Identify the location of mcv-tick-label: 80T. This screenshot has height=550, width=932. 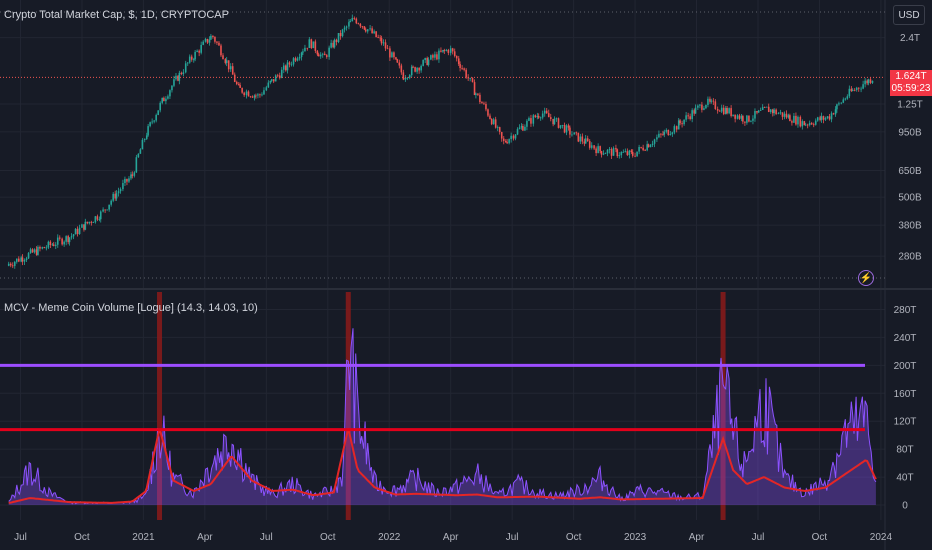
(904, 450).